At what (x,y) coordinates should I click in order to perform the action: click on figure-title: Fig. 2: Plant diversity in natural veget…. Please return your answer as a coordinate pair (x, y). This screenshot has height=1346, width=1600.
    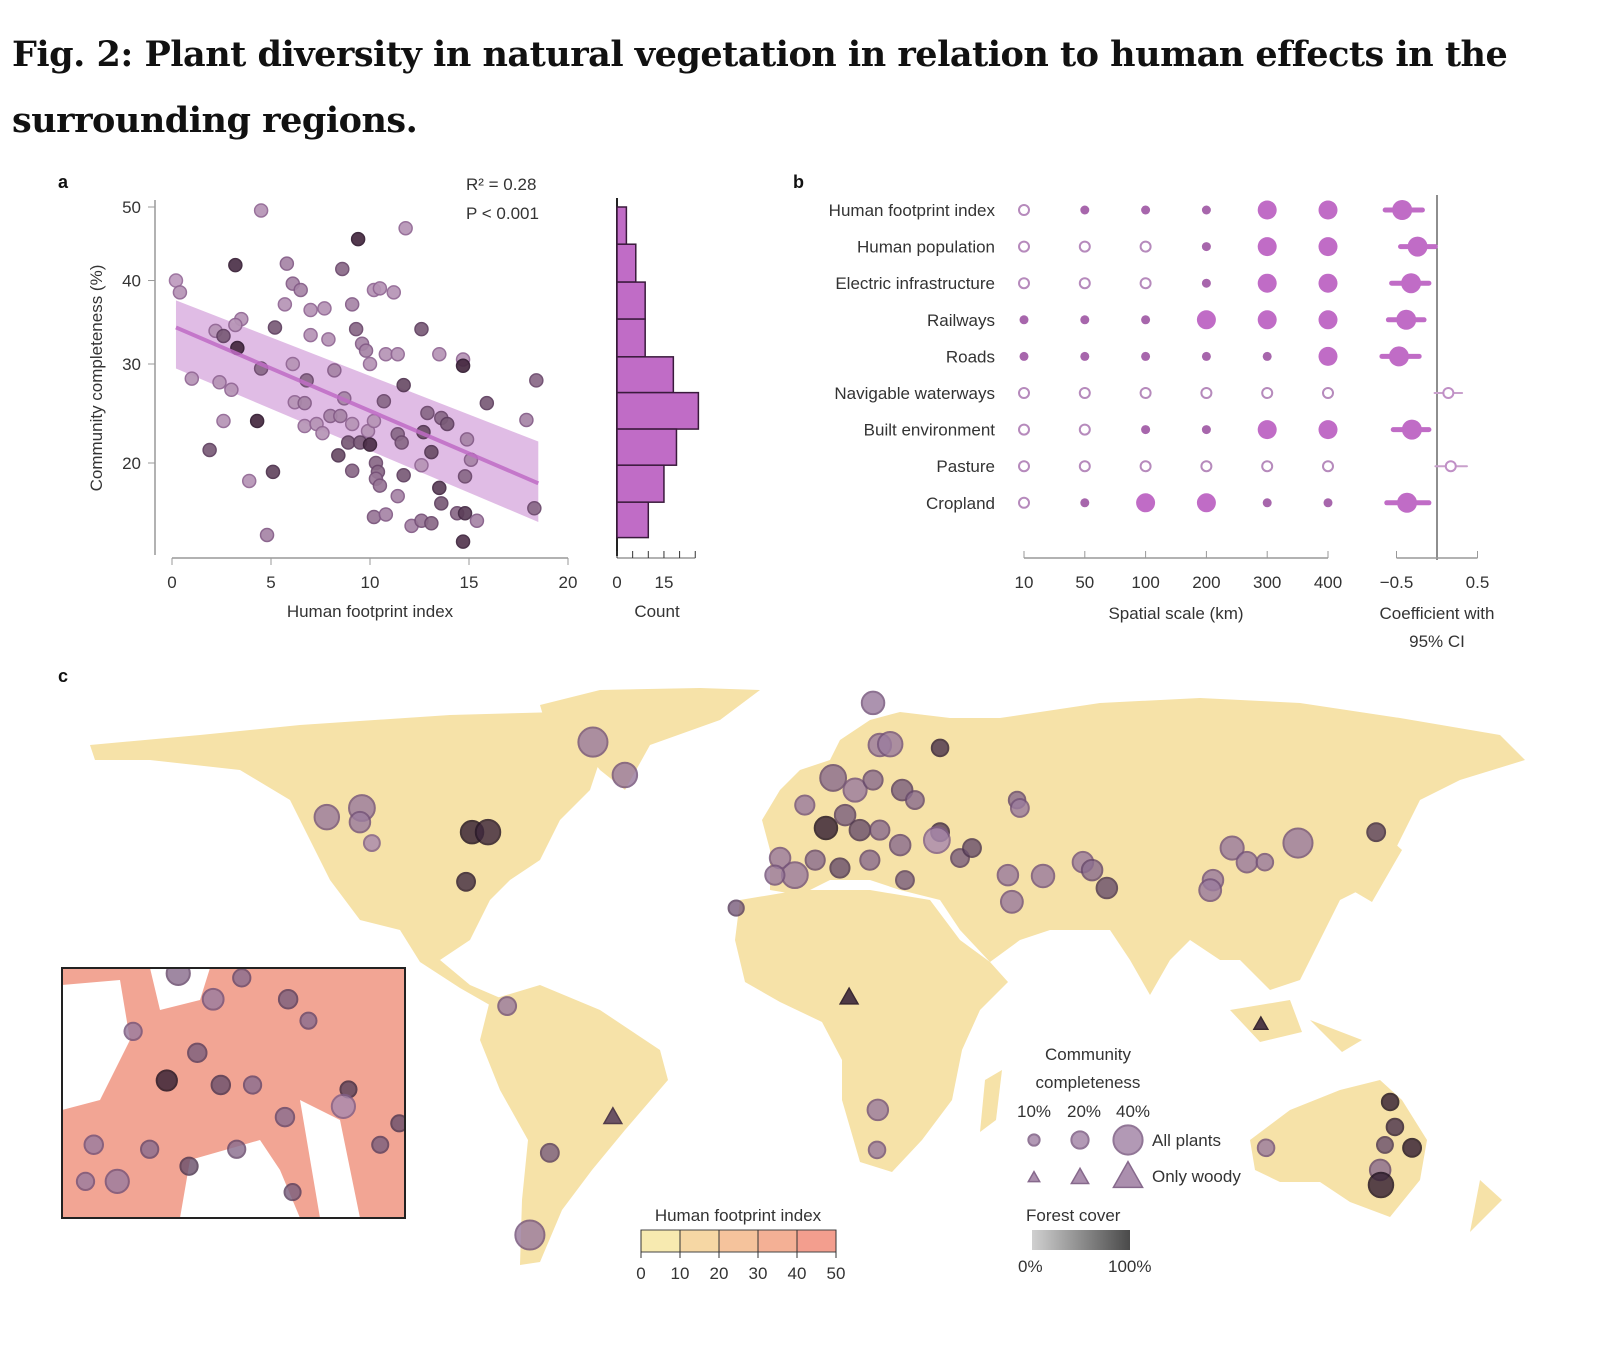
    Looking at the image, I should click on (760, 87).